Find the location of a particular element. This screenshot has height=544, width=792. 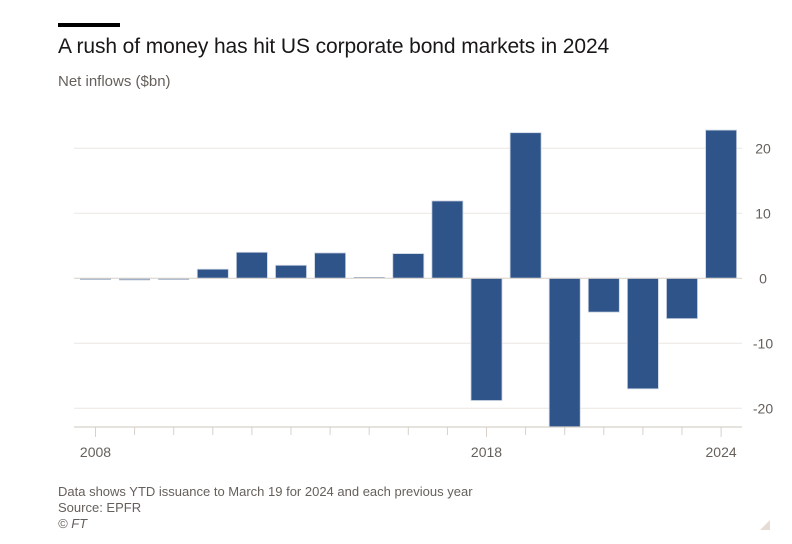

ft-title-rule is located at coordinates (89, 25).